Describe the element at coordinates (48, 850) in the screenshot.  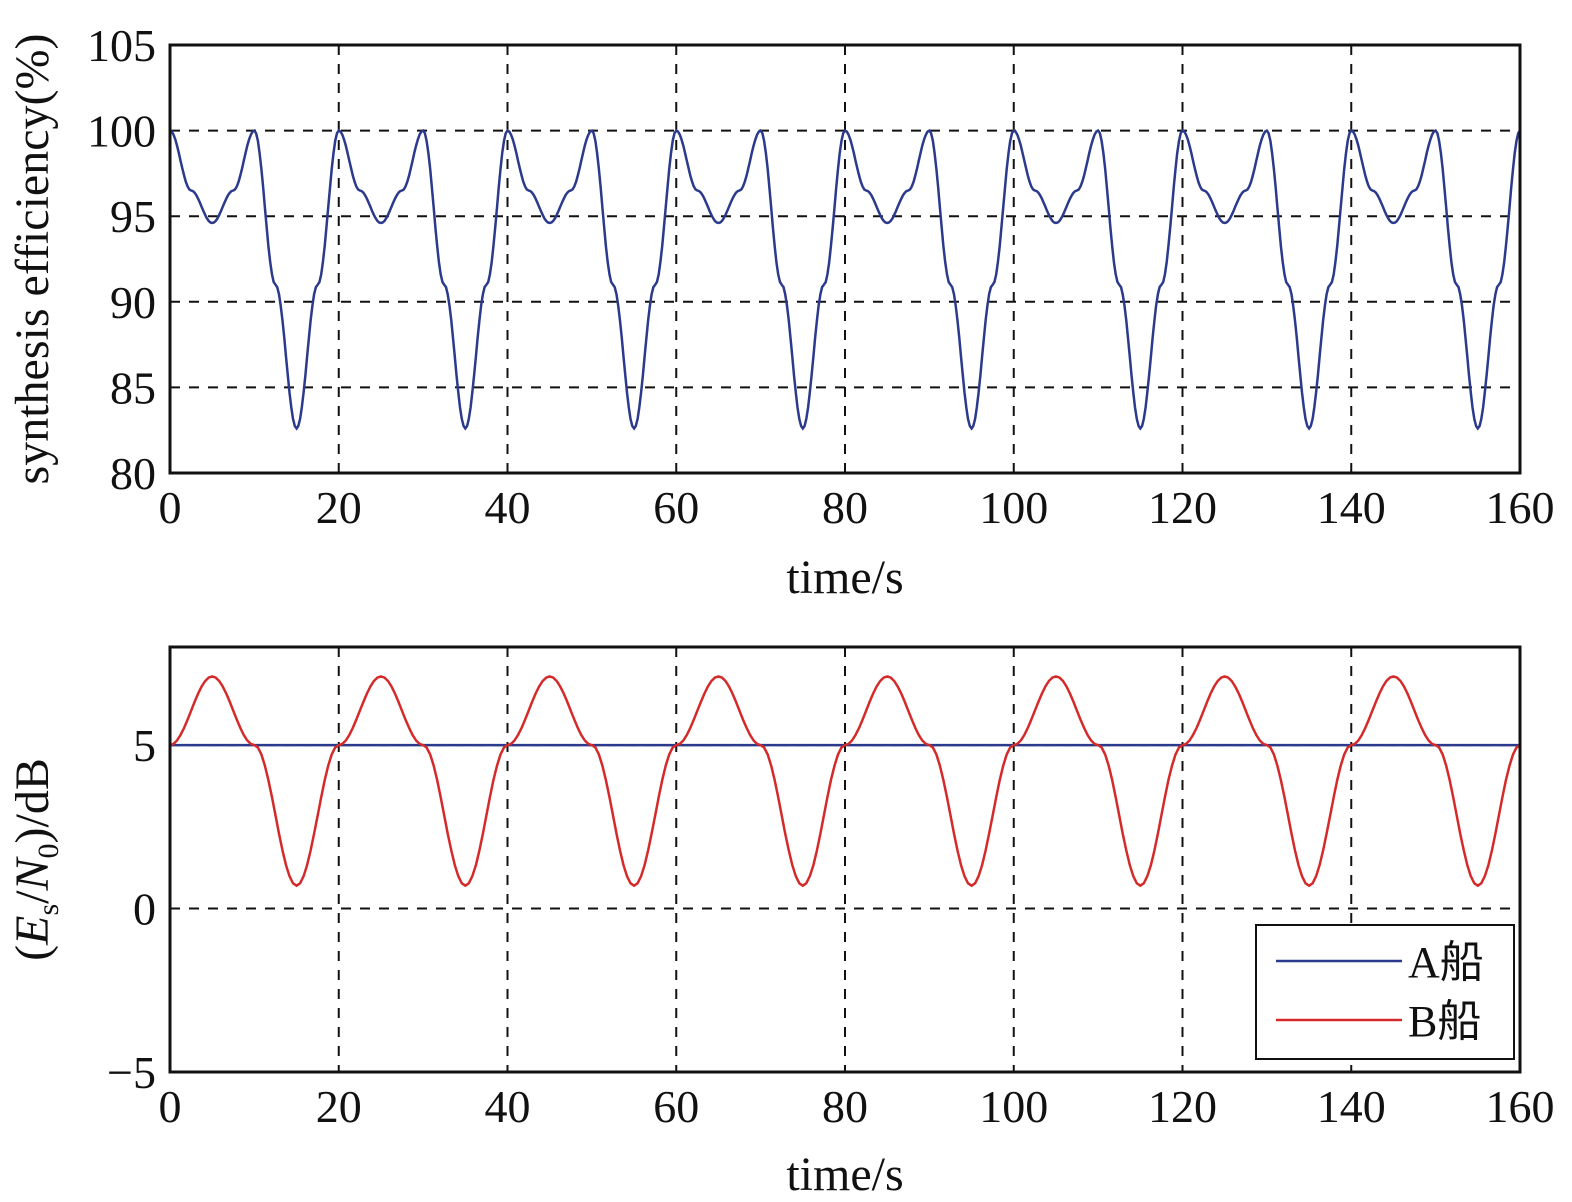
I see `ylabel-sub-0: 0` at that location.